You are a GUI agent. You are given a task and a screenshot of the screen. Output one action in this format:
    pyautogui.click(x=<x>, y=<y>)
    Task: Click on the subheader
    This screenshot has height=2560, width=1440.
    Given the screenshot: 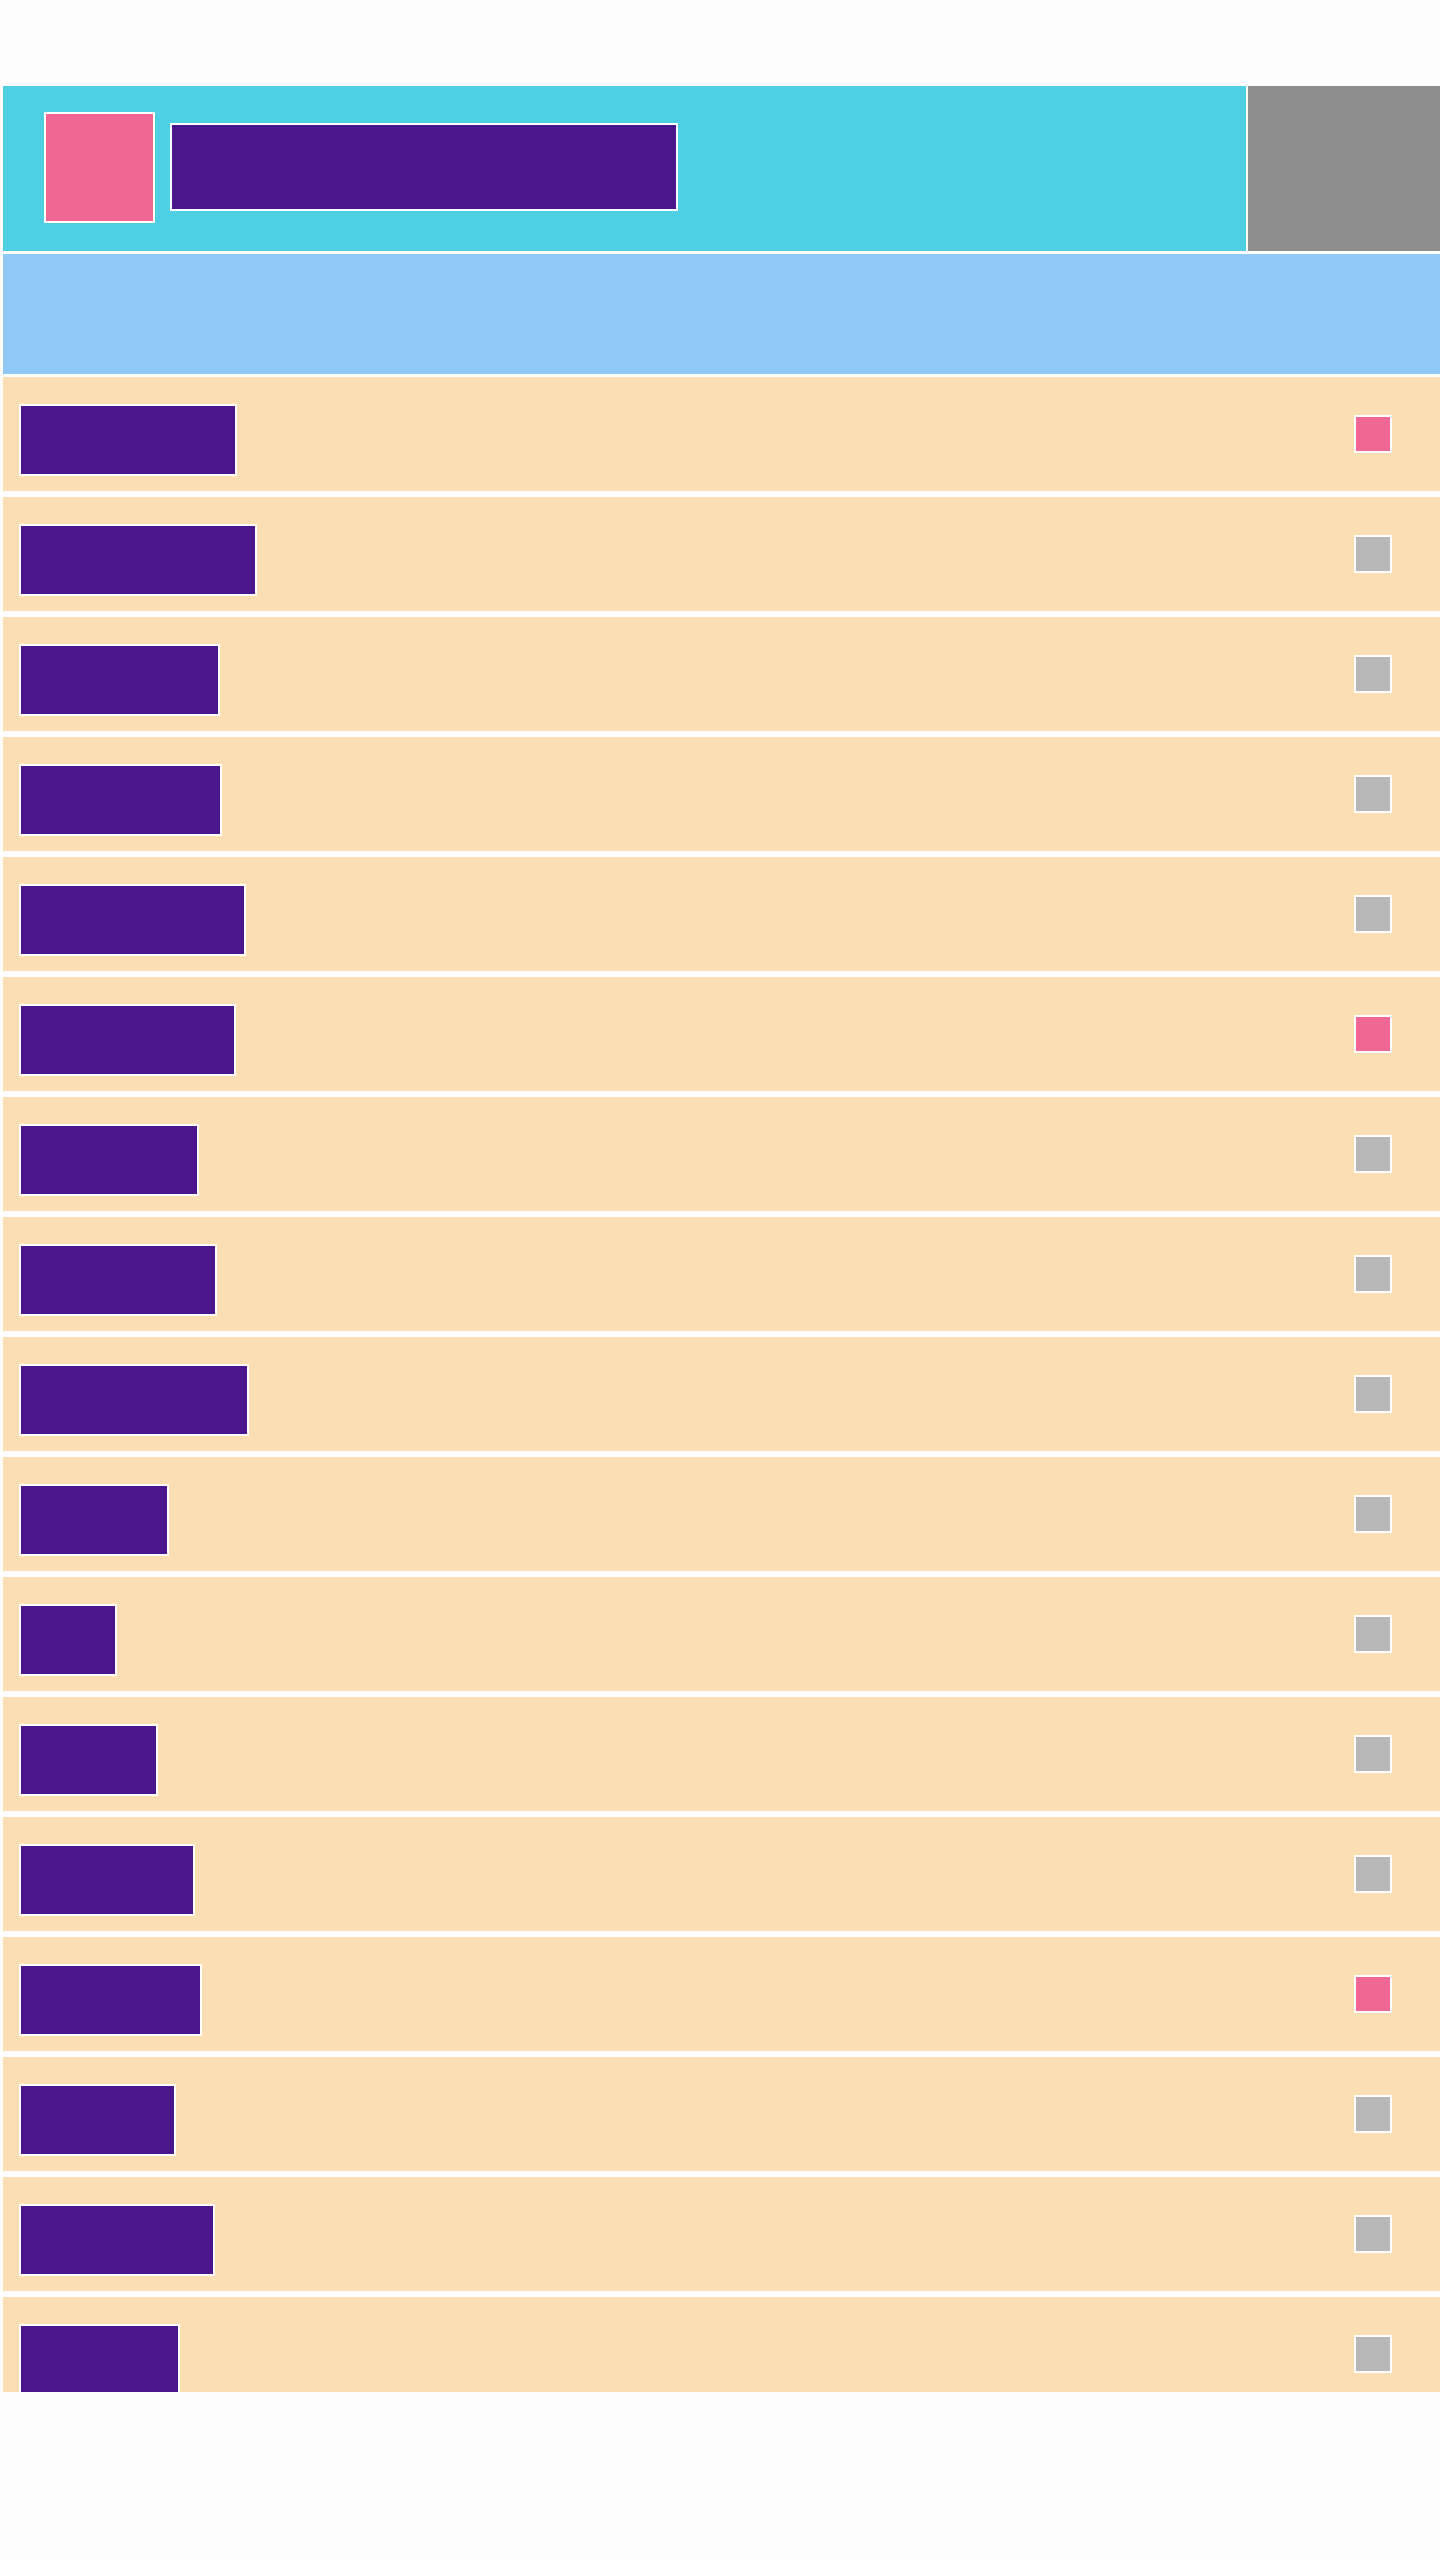 What is the action you would take?
    pyautogui.click(x=721, y=314)
    